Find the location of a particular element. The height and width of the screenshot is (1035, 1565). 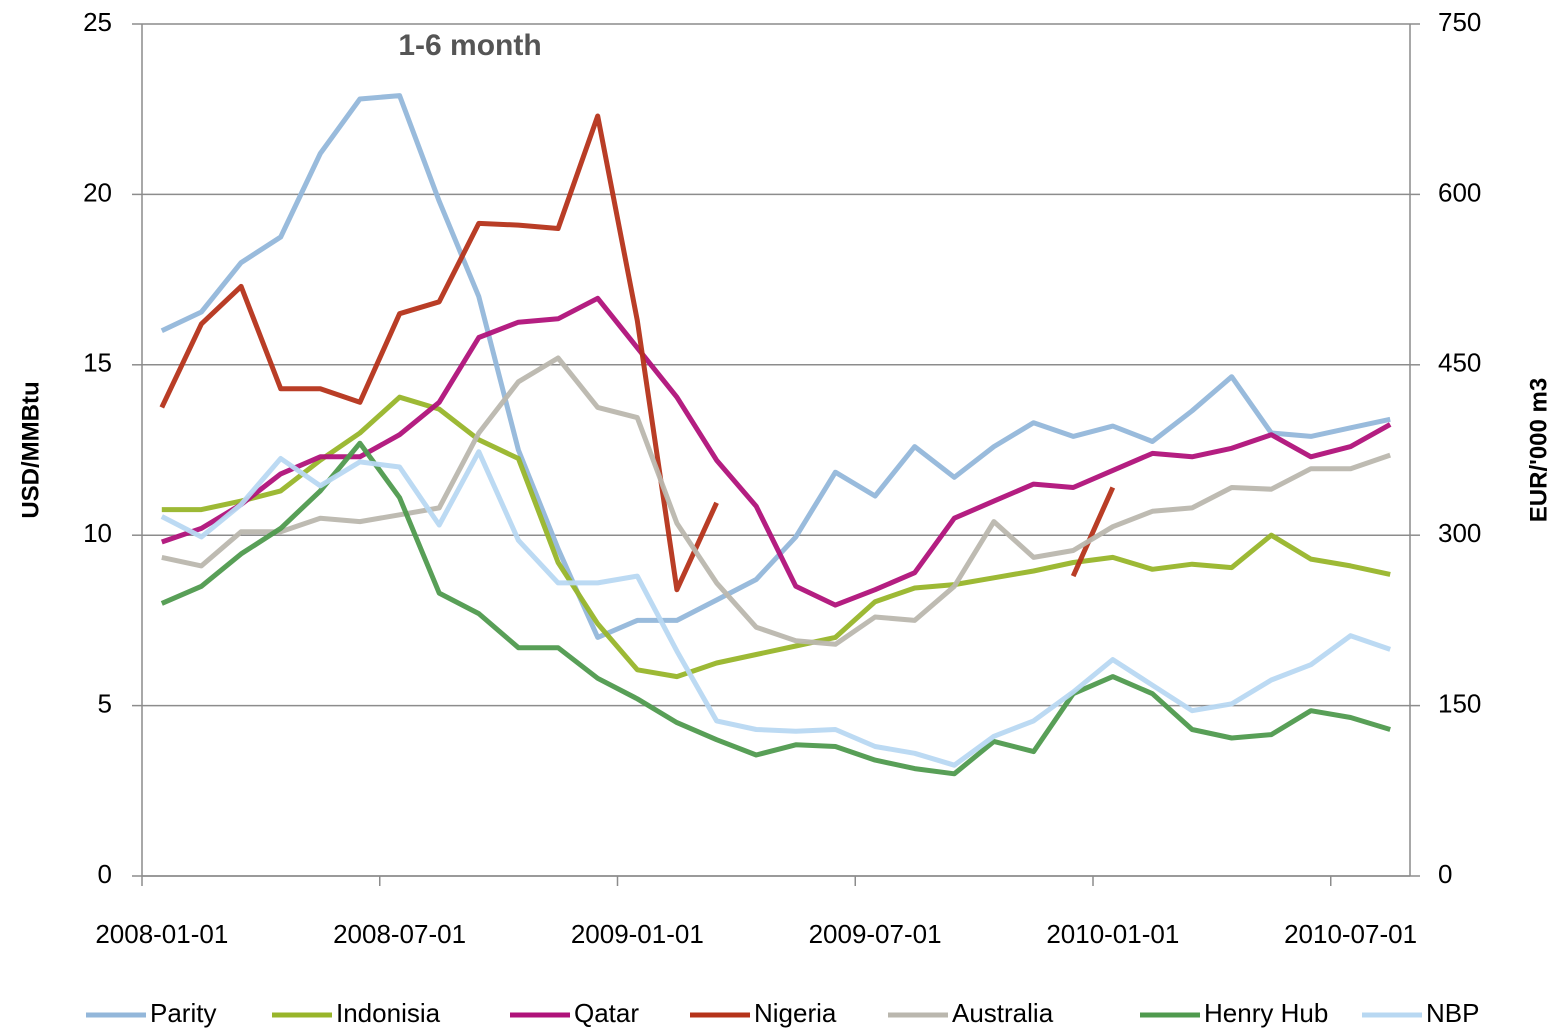

y2-tick-label: 450 is located at coordinates (1459, 363).